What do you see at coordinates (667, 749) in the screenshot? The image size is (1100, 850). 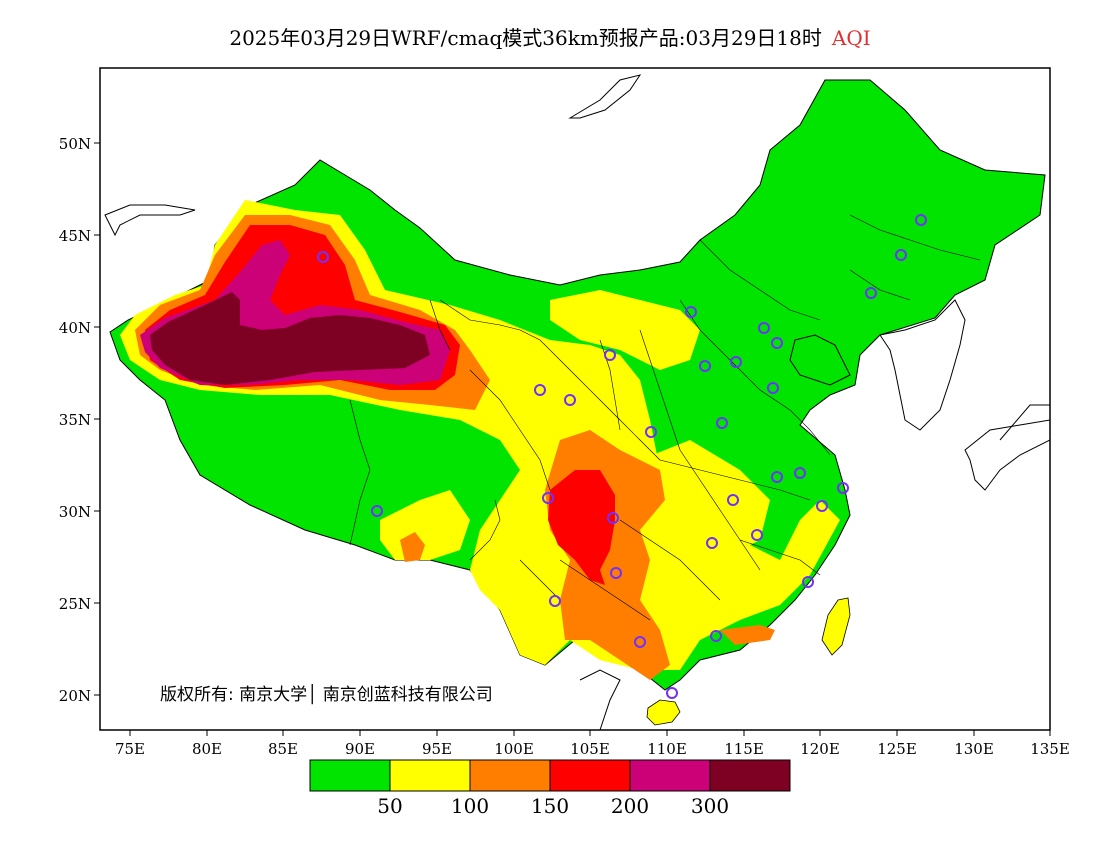 I see `lon-tick-label: 110E` at bounding box center [667, 749].